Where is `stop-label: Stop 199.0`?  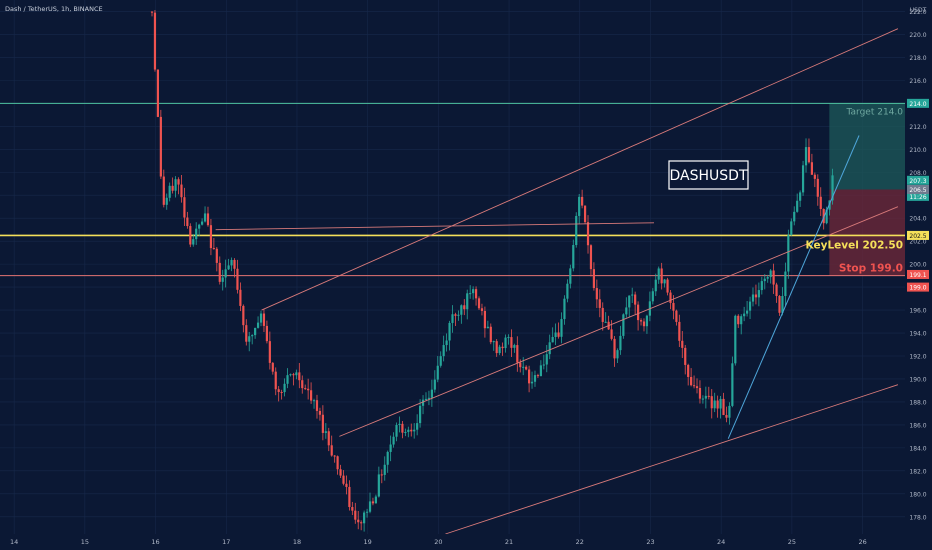 stop-label: Stop 199.0 is located at coordinates (871, 269).